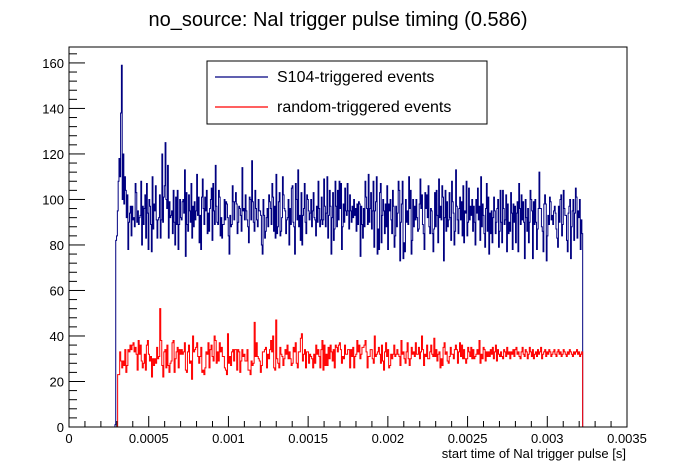 This screenshot has height=474, width=696. I want to click on y-tick-label: 80, so click(57, 245).